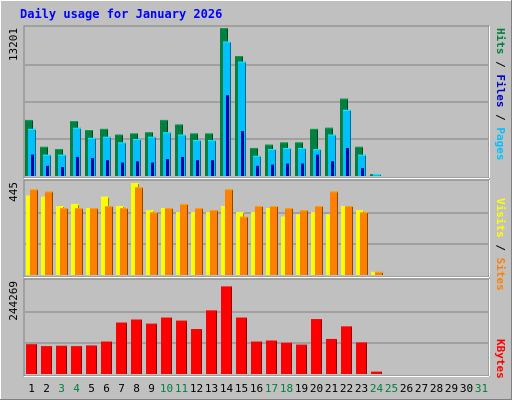 Image resolution: width=512 pixels, height=400 pixels. What do you see at coordinates (500, 218) in the screenshot?
I see `legend-visits: Visits` at bounding box center [500, 218].